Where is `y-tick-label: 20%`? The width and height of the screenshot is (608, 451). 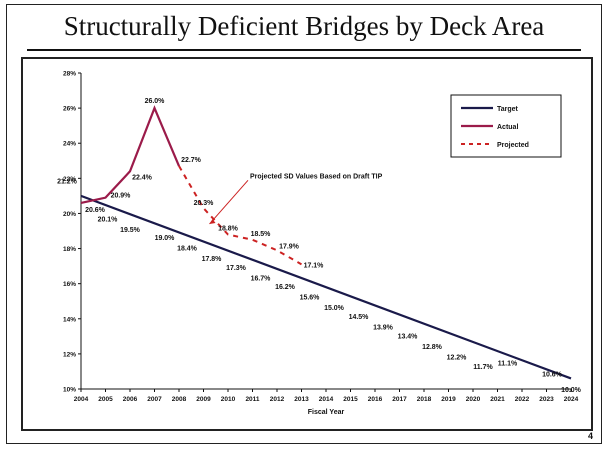 y-tick-label: 20% is located at coordinates (69, 214).